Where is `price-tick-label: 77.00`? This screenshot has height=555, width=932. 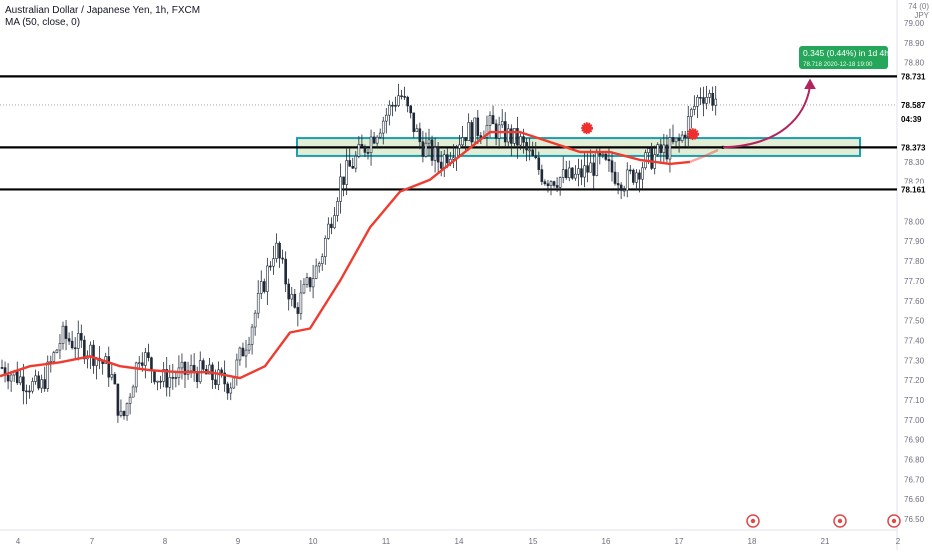
price-tick-label: 77.00 is located at coordinates (914, 420).